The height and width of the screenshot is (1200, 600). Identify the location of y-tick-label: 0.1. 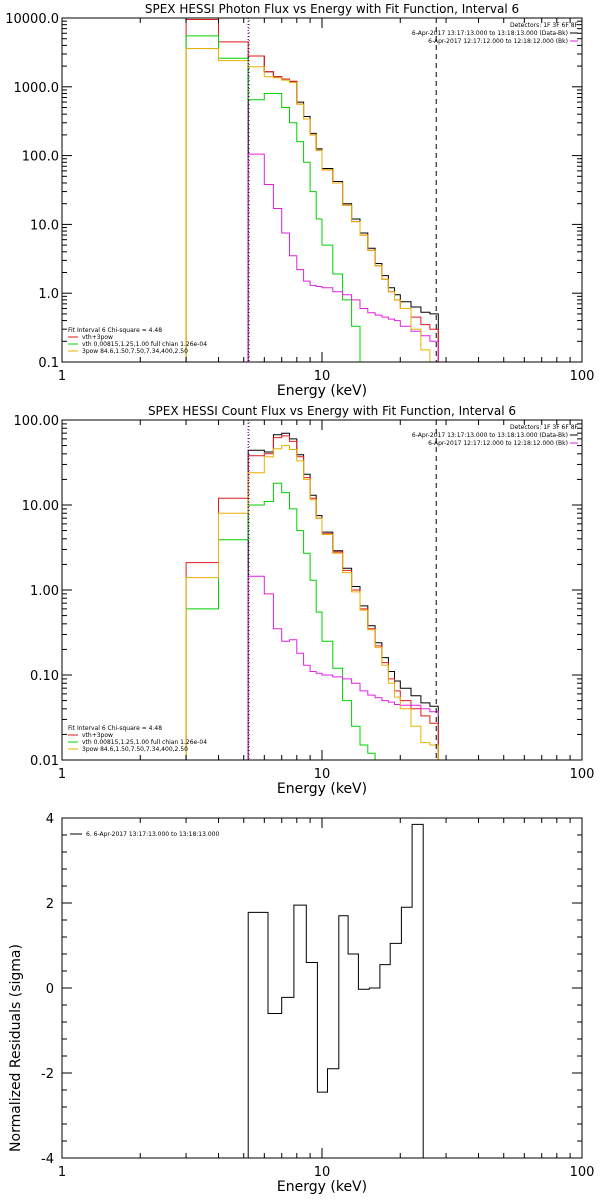
(48, 363).